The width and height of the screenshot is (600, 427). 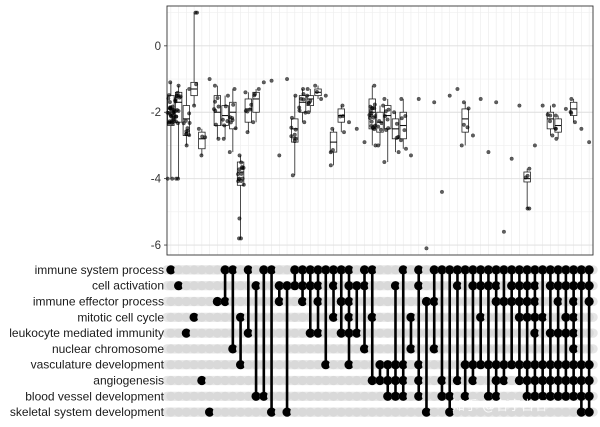 What do you see at coordinates (128, 286) in the screenshot?
I see `set-label: cell activation` at bounding box center [128, 286].